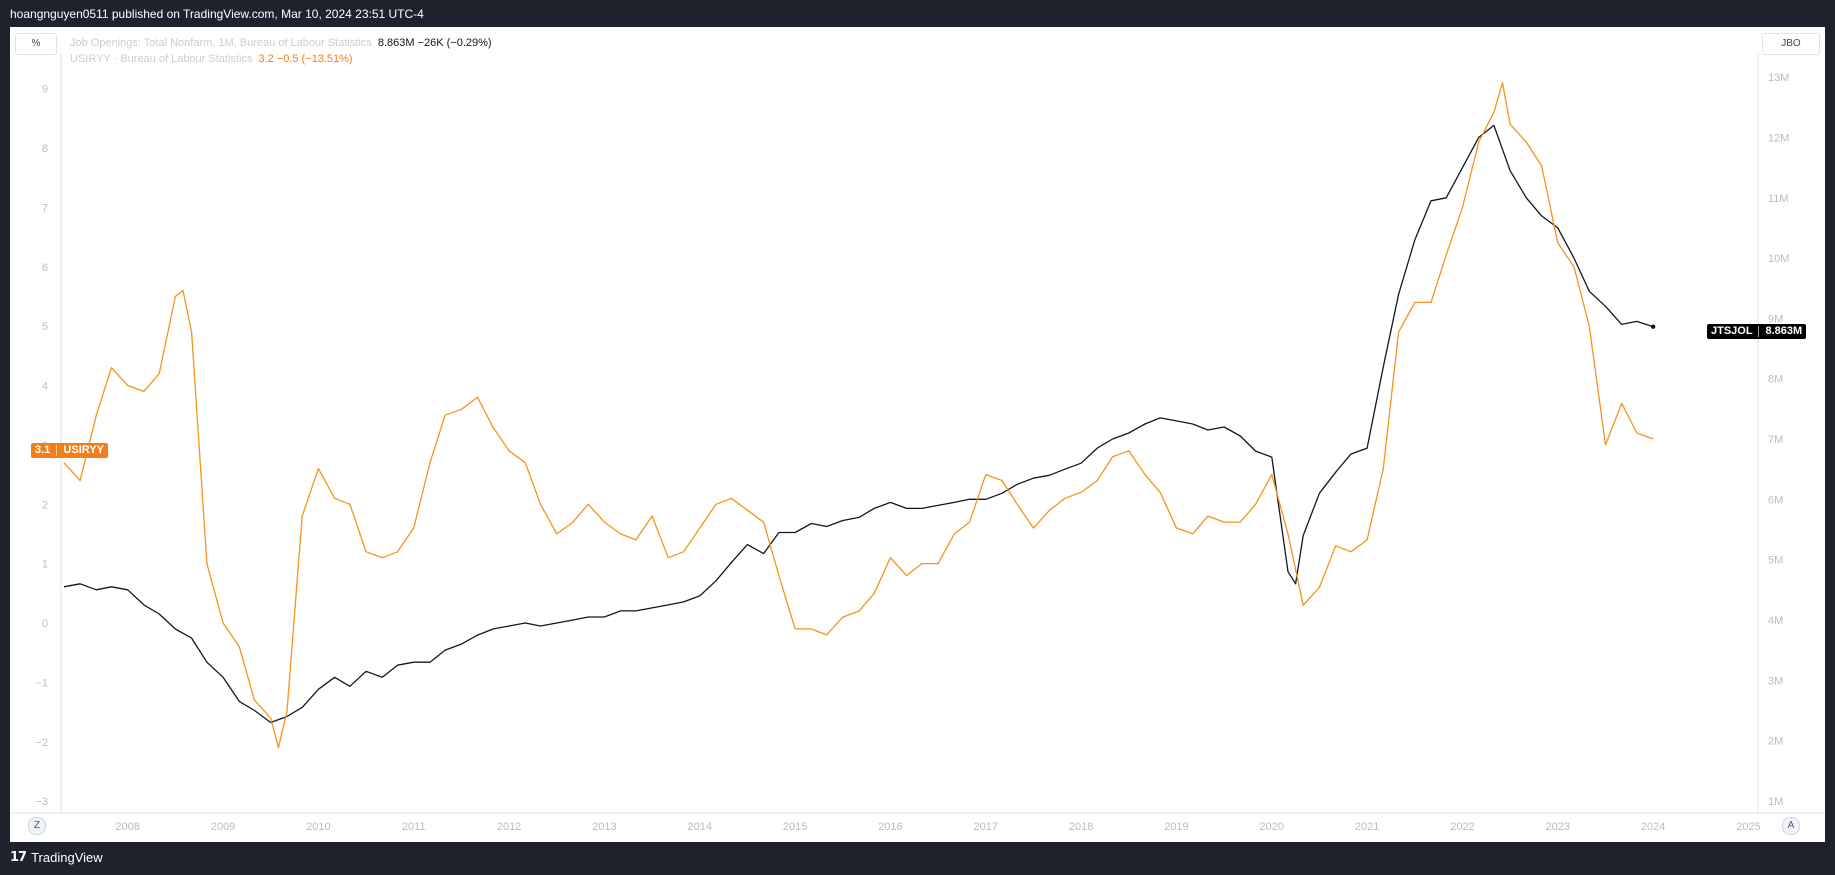 The image size is (1835, 875). Describe the element at coordinates (890, 827) in the screenshot. I see `time-tick-label: 2016` at that location.